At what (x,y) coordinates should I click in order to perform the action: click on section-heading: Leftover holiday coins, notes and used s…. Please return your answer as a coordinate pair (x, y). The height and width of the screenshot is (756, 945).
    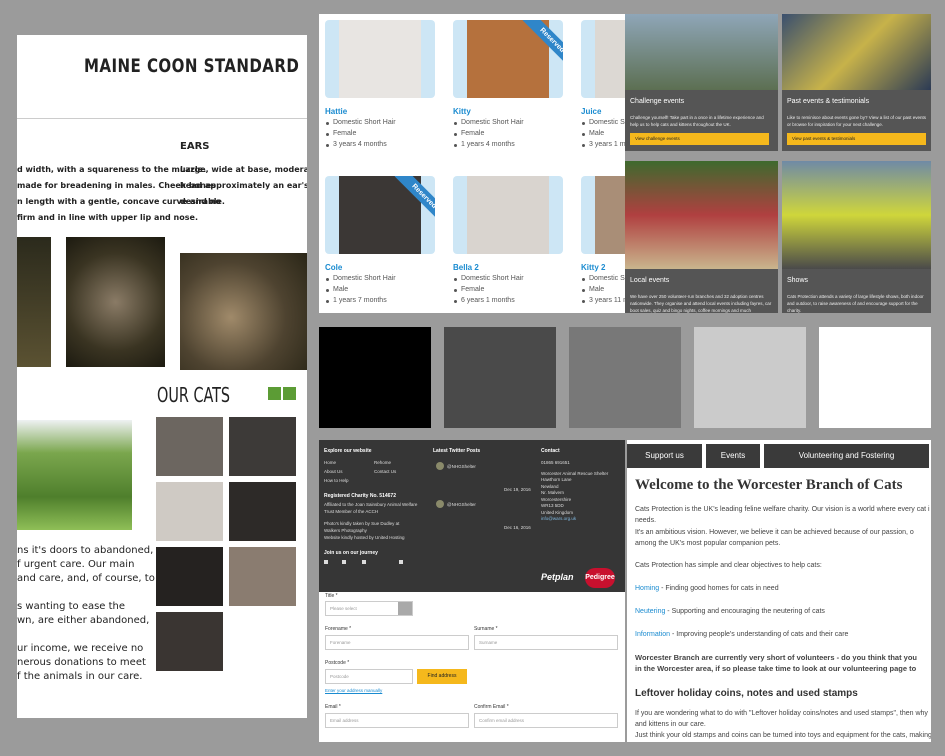
    Looking at the image, I should click on (746, 693).